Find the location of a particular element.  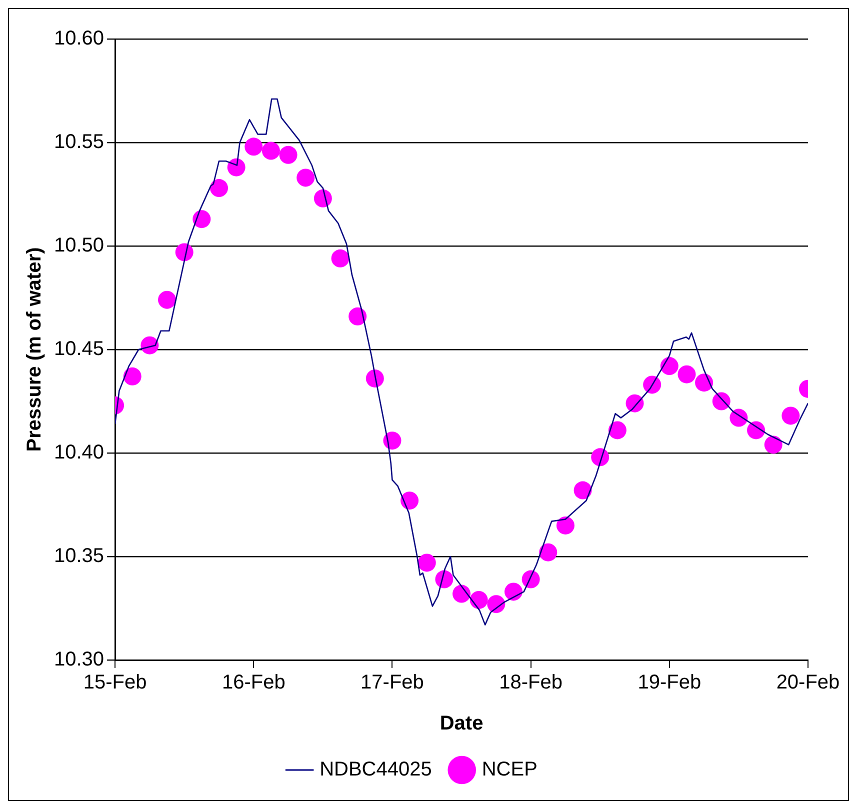

y-tick-label: 10.60 is located at coordinates (79, 39).